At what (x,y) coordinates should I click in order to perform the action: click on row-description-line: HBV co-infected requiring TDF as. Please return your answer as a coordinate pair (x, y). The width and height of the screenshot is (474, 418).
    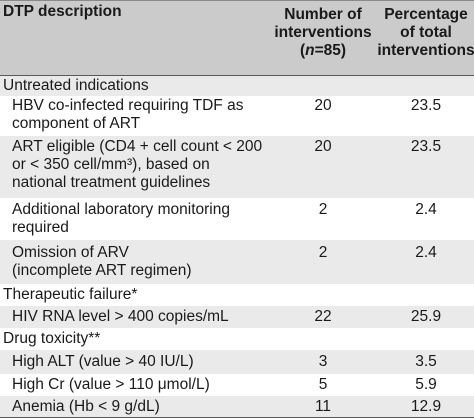
    Looking at the image, I should click on (128, 105).